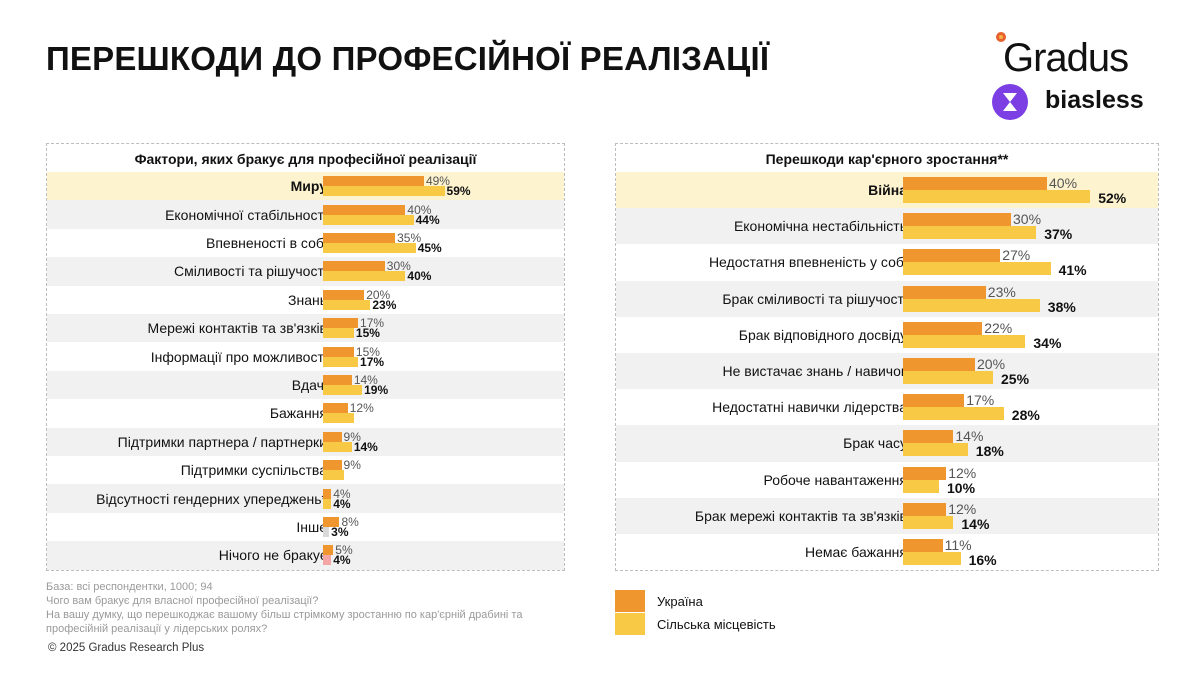 Image resolution: width=1200 pixels, height=674 pixels. Describe the element at coordinates (129, 587) in the screenshot. I see `footnote: База: всі респондентки, 1000; 94` at that location.